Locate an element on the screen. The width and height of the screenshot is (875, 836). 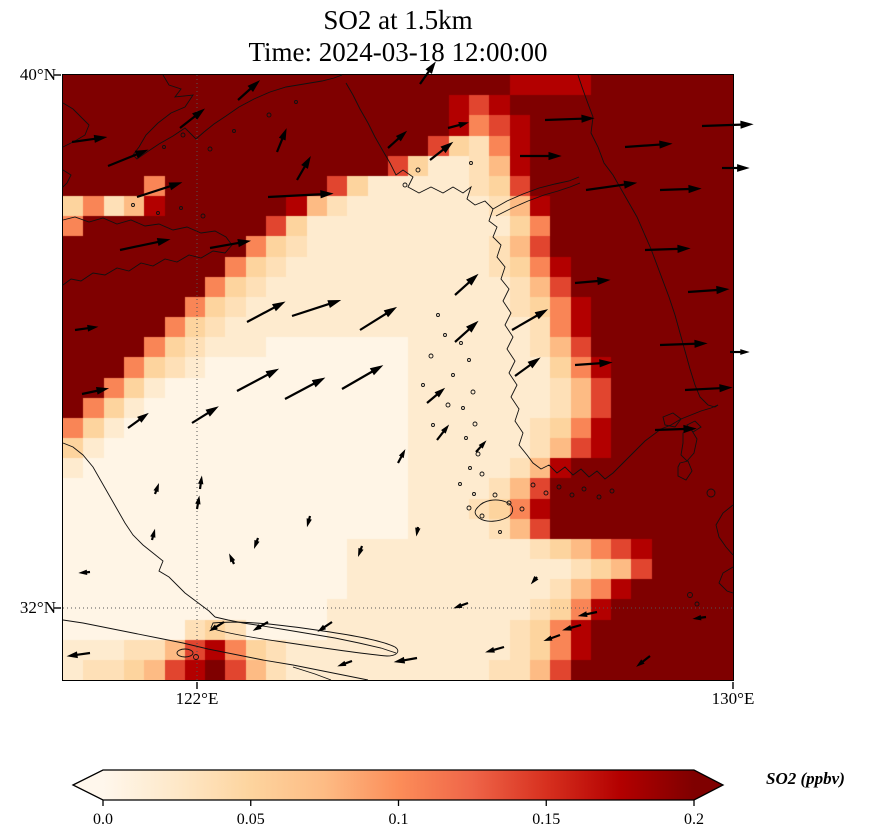
colorbar-tick-labels: 0.0 0.05 0.1 0.15 0.2 is located at coordinates (398, 819).